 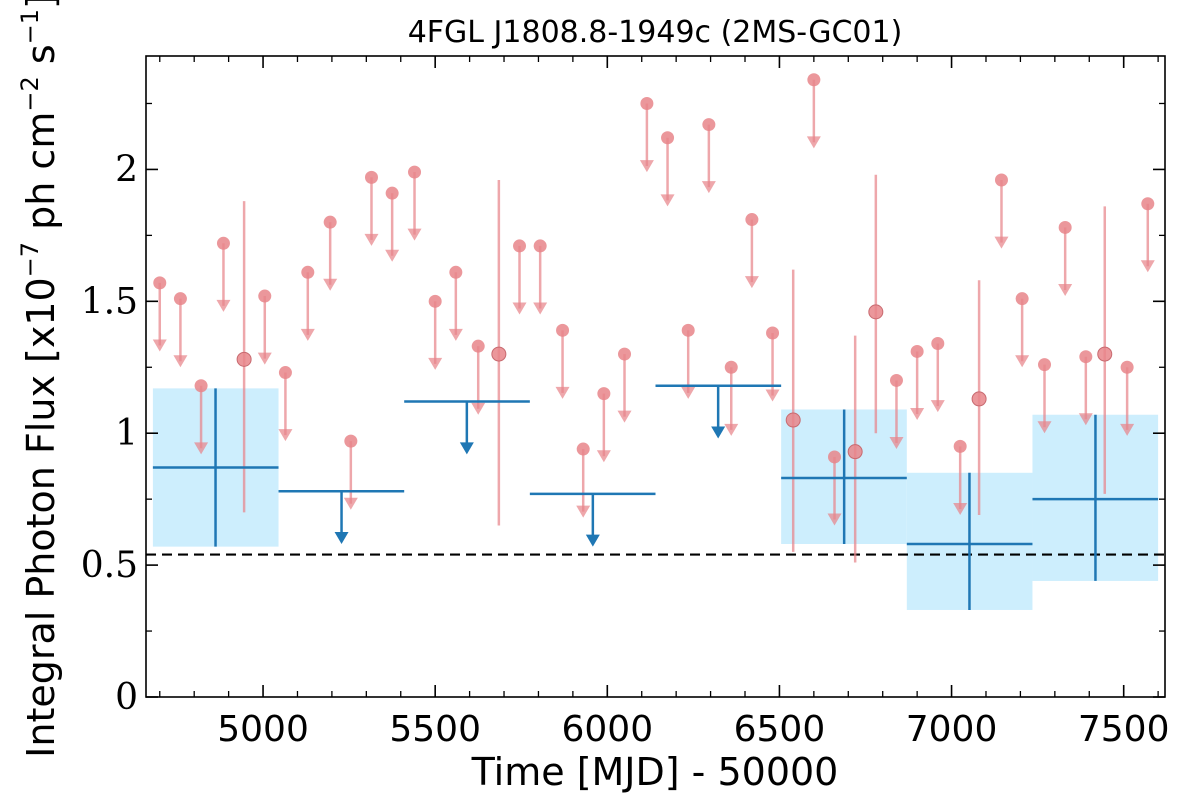 What do you see at coordinates (607, 729) in the screenshot?
I see `x-tick-label: 6000` at bounding box center [607, 729].